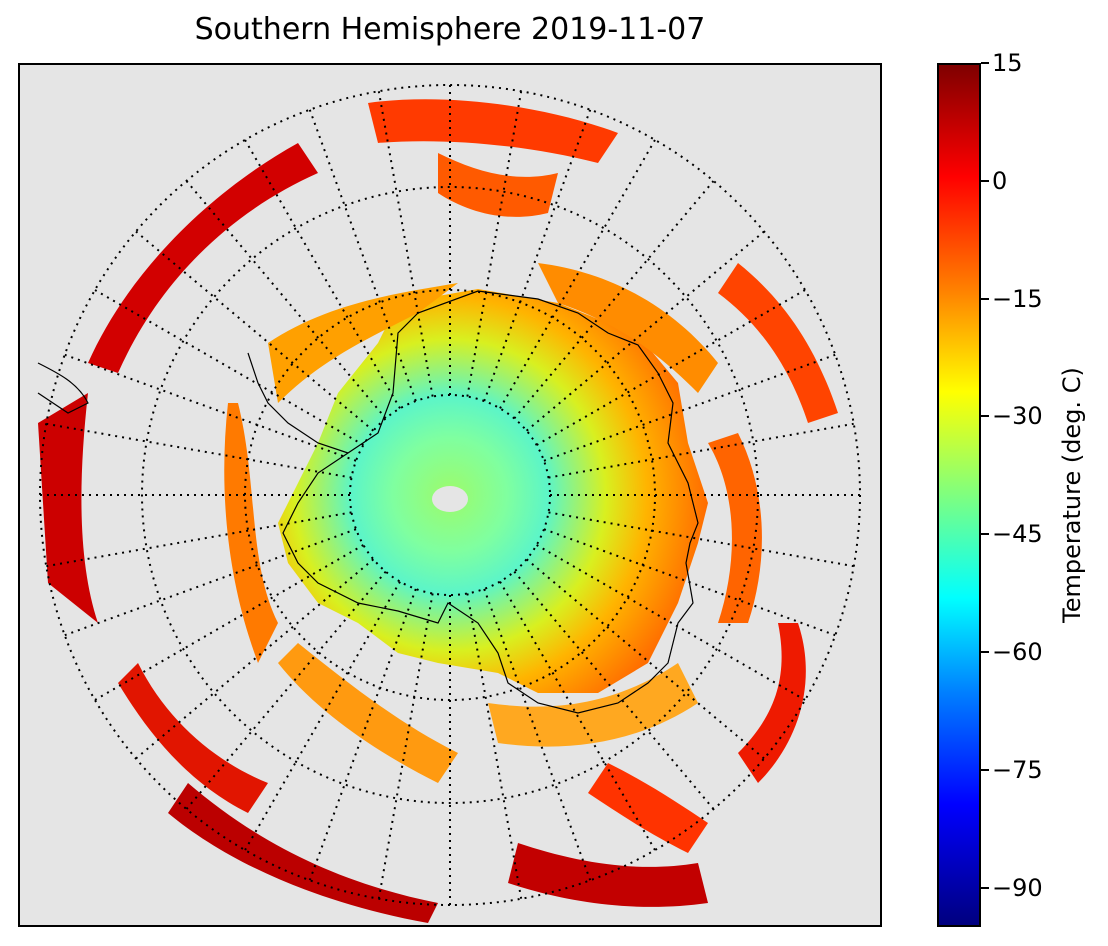 This screenshot has height=946, width=1108. I want to click on colorbar-tick-label: −30, so click(1017, 416).